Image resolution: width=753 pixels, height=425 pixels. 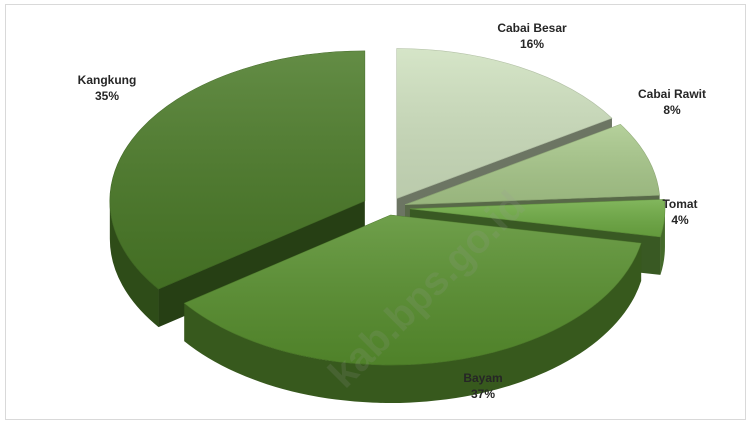 I want to click on slice-label-kangkung: Kangkung, so click(x=107, y=80).